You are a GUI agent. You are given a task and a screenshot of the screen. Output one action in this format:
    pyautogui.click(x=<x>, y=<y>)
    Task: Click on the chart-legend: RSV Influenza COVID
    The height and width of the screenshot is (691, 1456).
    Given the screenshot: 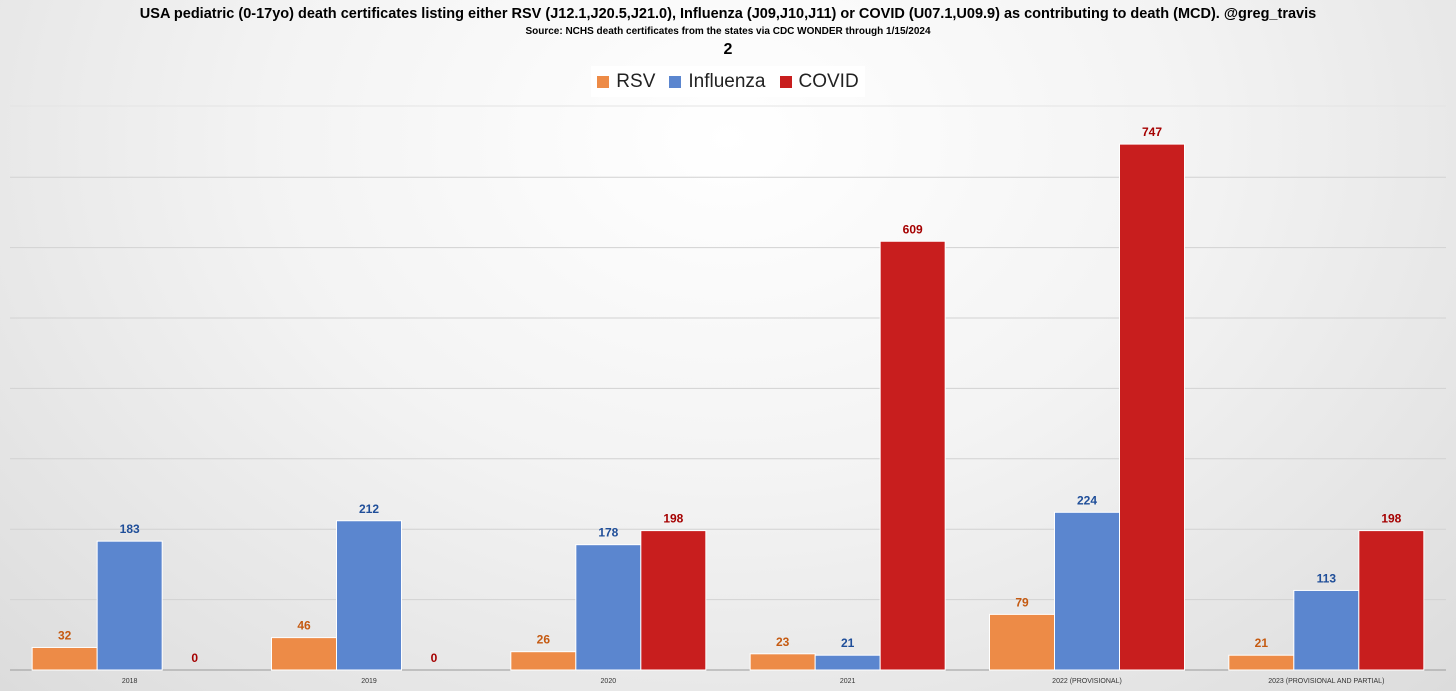 What is the action you would take?
    pyautogui.click(x=728, y=81)
    